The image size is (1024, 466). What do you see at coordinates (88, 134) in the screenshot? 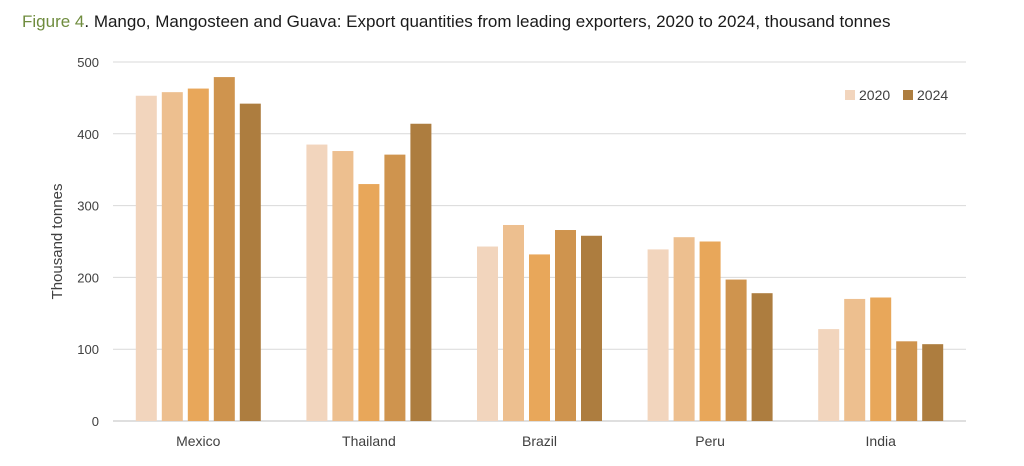
I see `y-tick-label: 400` at bounding box center [88, 134].